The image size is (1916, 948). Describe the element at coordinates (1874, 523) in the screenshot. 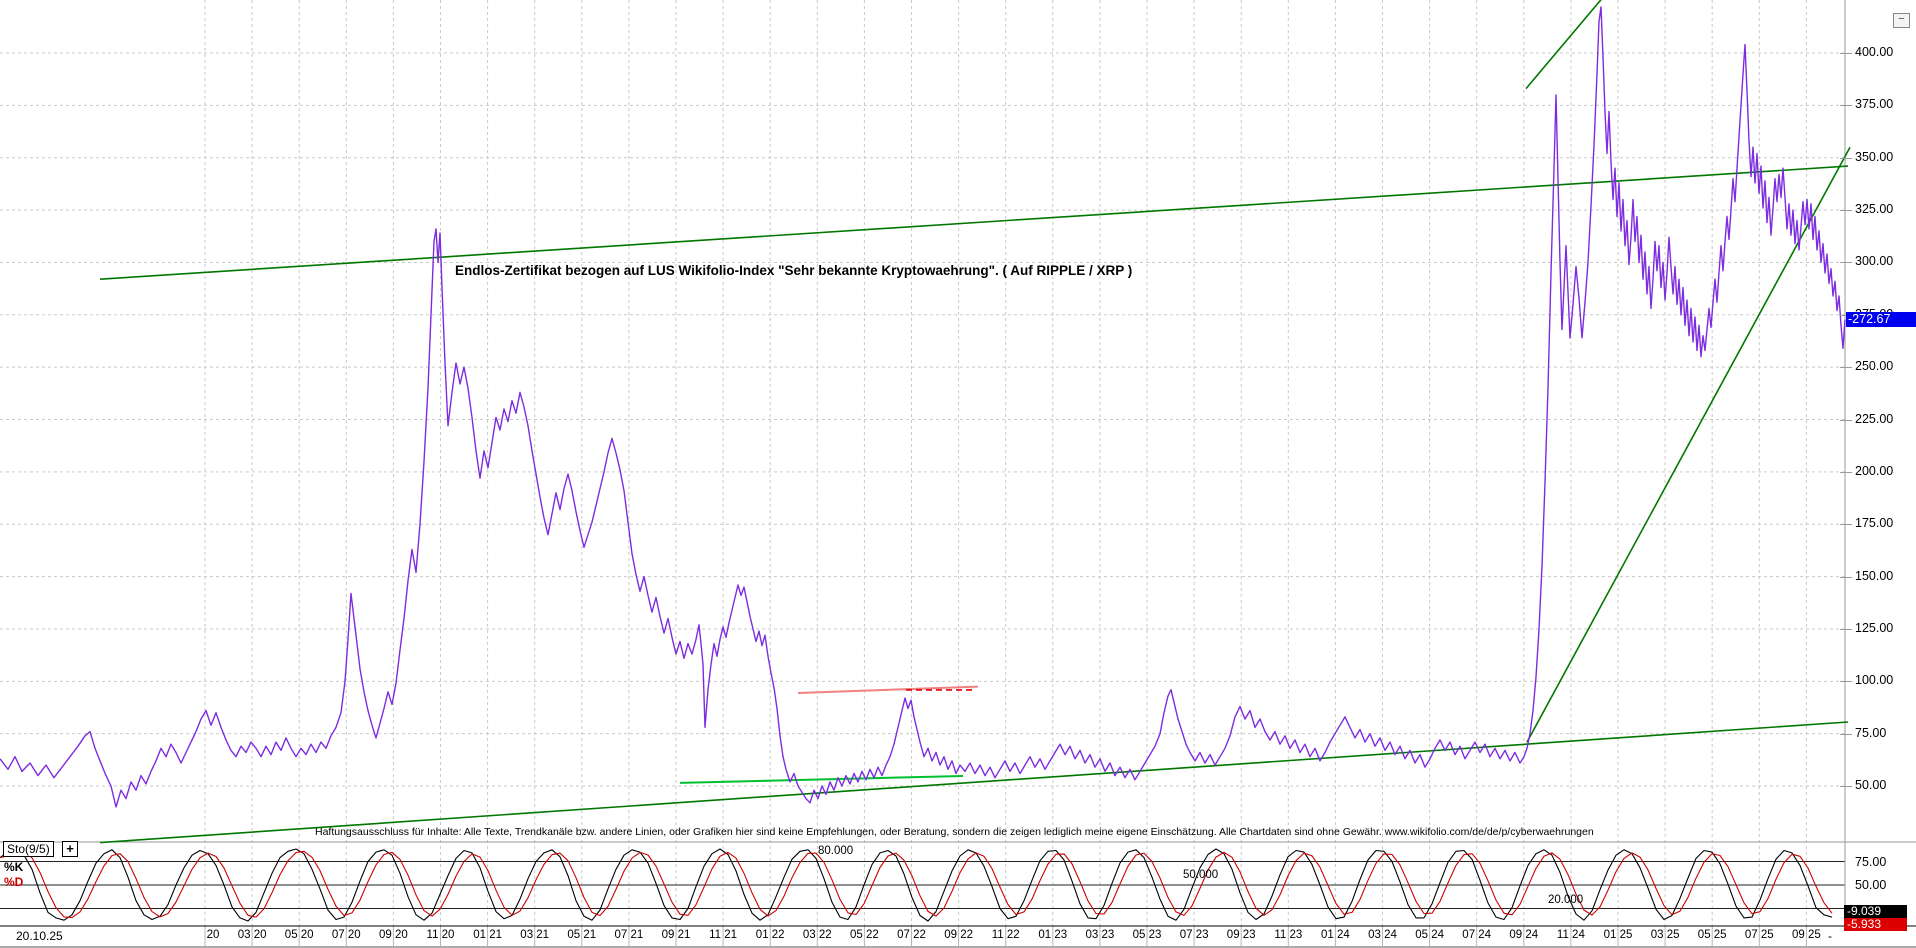

I see `price-axis-label: 175.00` at that location.